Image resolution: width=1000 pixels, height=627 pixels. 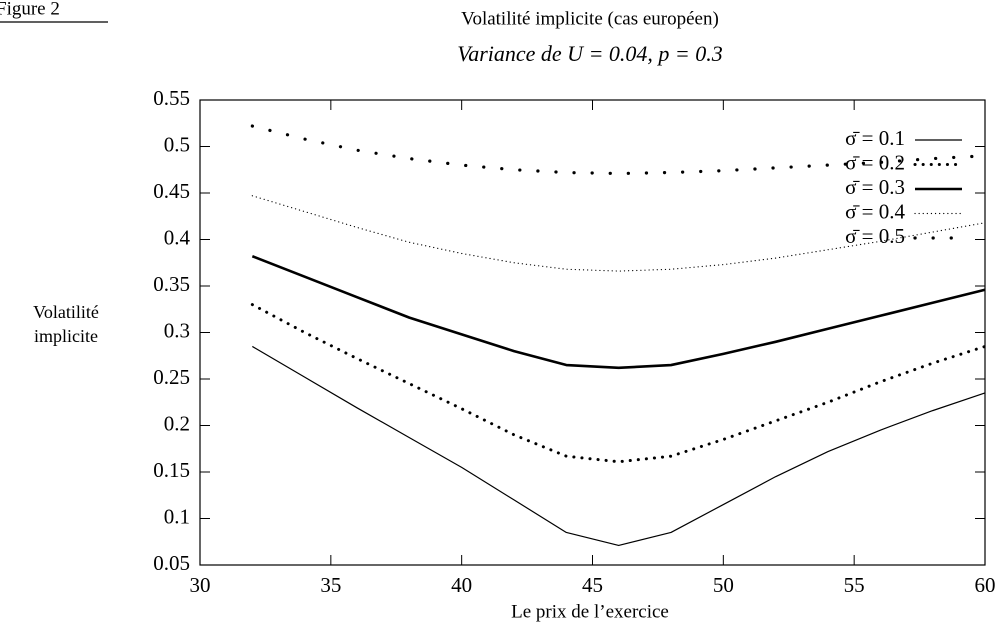 What do you see at coordinates (177, 144) in the screenshot?
I see `y-tick-label: 0.5` at bounding box center [177, 144].